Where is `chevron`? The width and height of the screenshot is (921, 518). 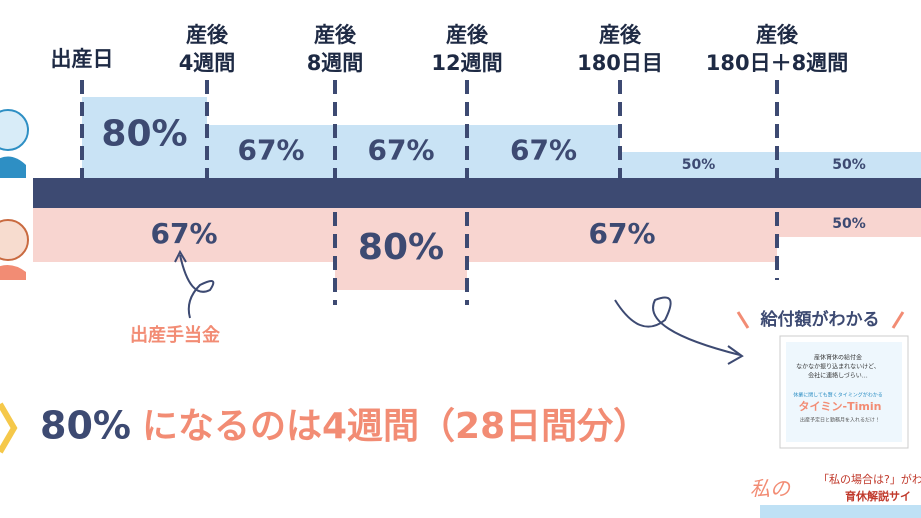
chevron is located at coordinates (9, 428).